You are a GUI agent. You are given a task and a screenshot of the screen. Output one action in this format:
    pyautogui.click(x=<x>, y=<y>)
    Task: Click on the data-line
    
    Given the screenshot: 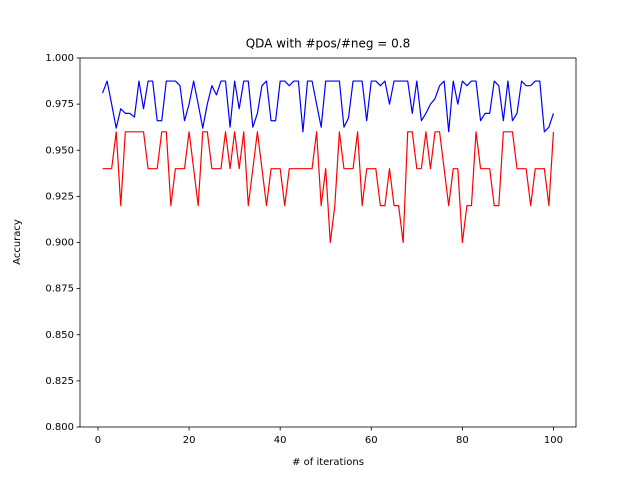 What is the action you would take?
    pyautogui.click(x=328, y=106)
    